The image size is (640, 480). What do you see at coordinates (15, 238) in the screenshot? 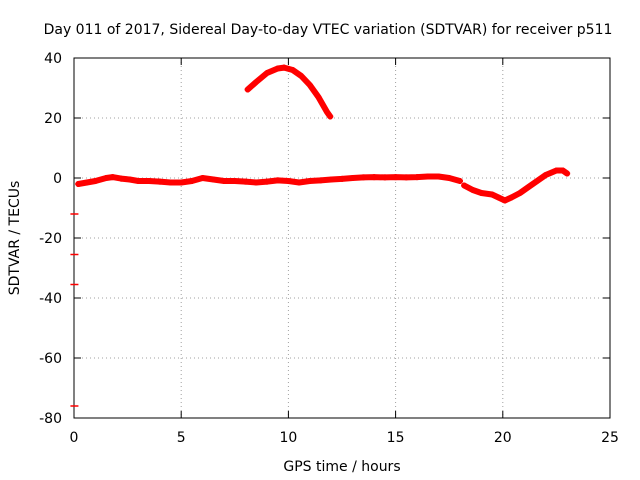
I see `y-axis-label: SDTVAR / TECUs` at bounding box center [15, 238].